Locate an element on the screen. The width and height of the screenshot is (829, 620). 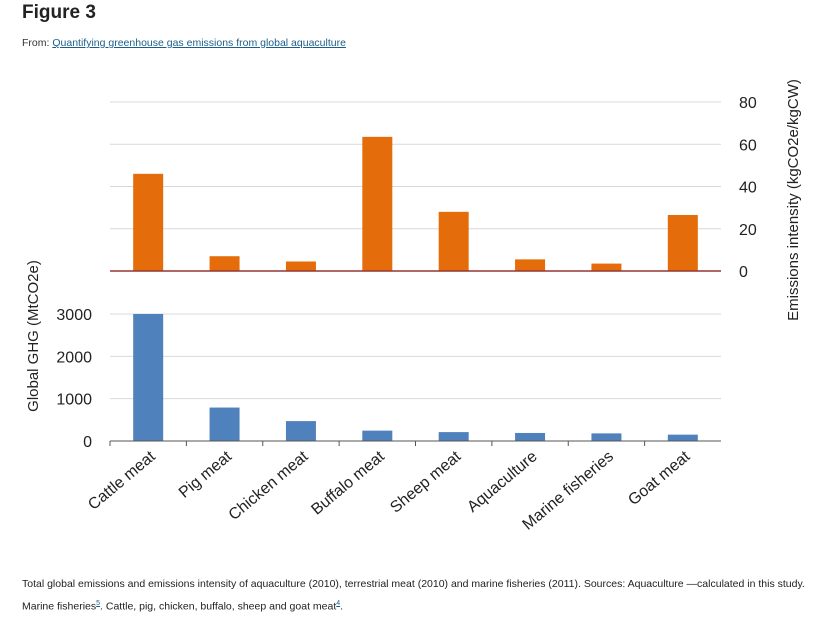
top-y-tick-label: 80 is located at coordinates (748, 103).